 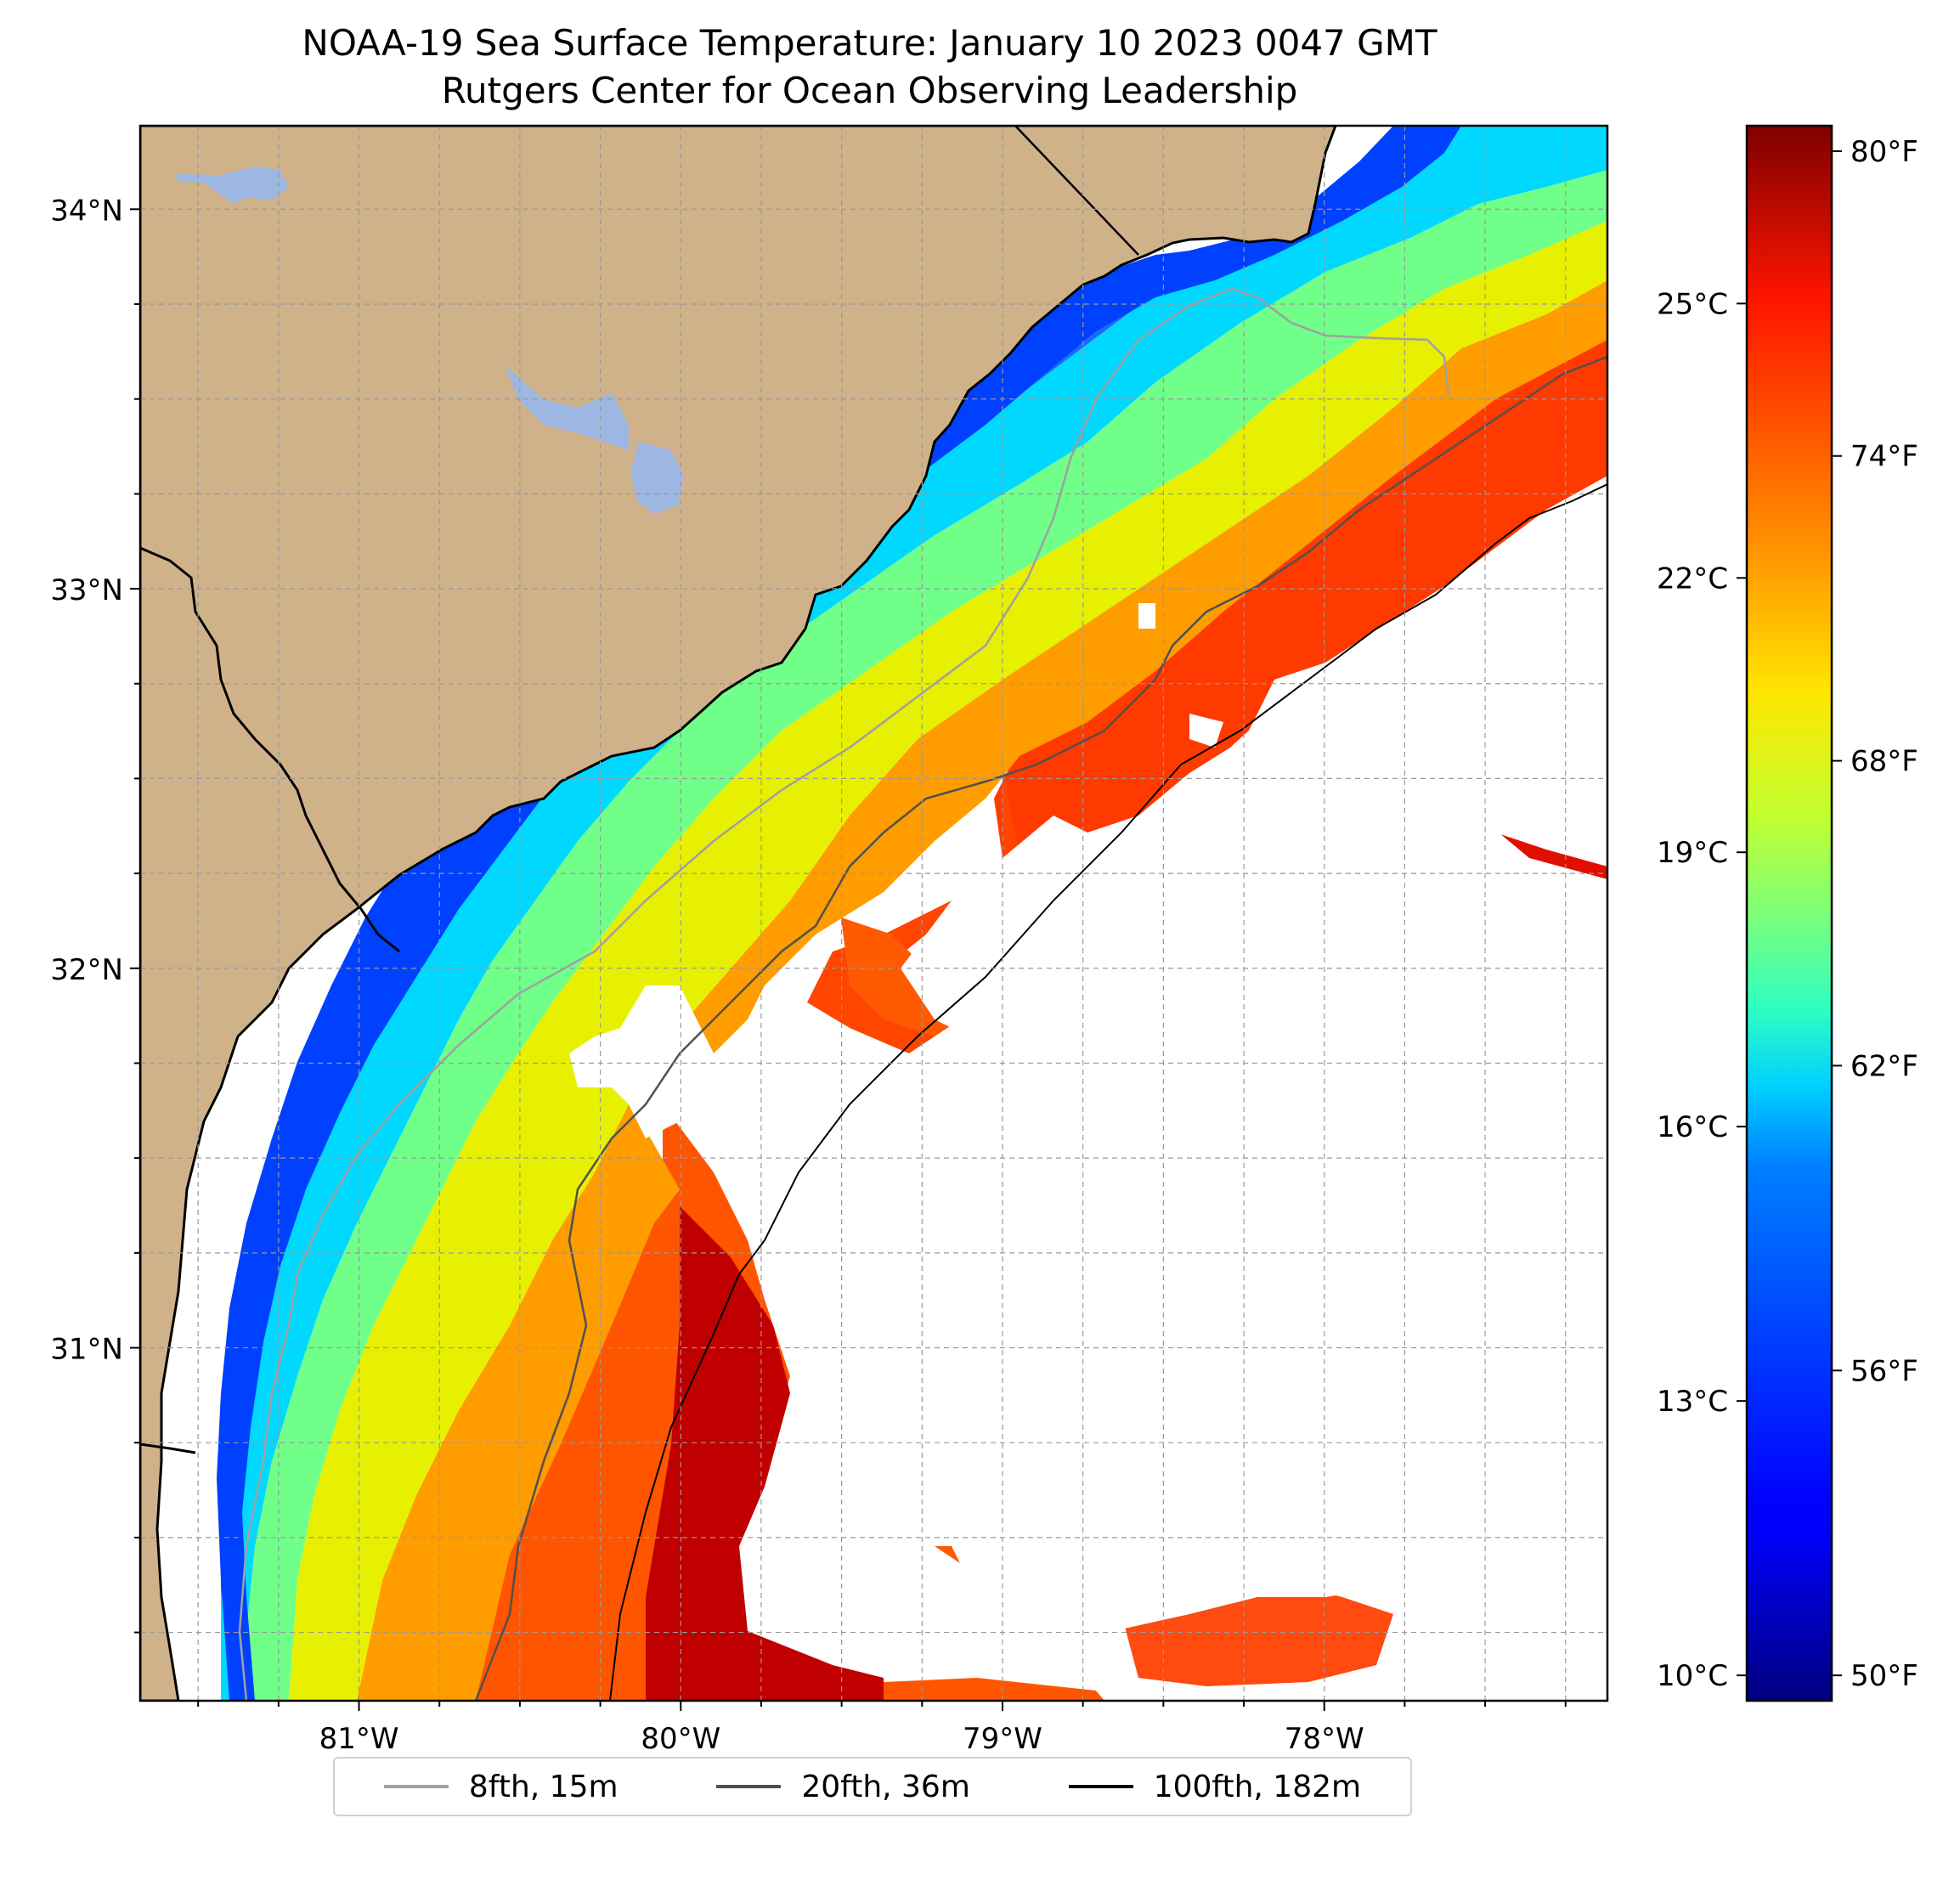 What do you see at coordinates (416, 1786) in the screenshot?
I see `legend-swatch-8fth` at bounding box center [416, 1786].